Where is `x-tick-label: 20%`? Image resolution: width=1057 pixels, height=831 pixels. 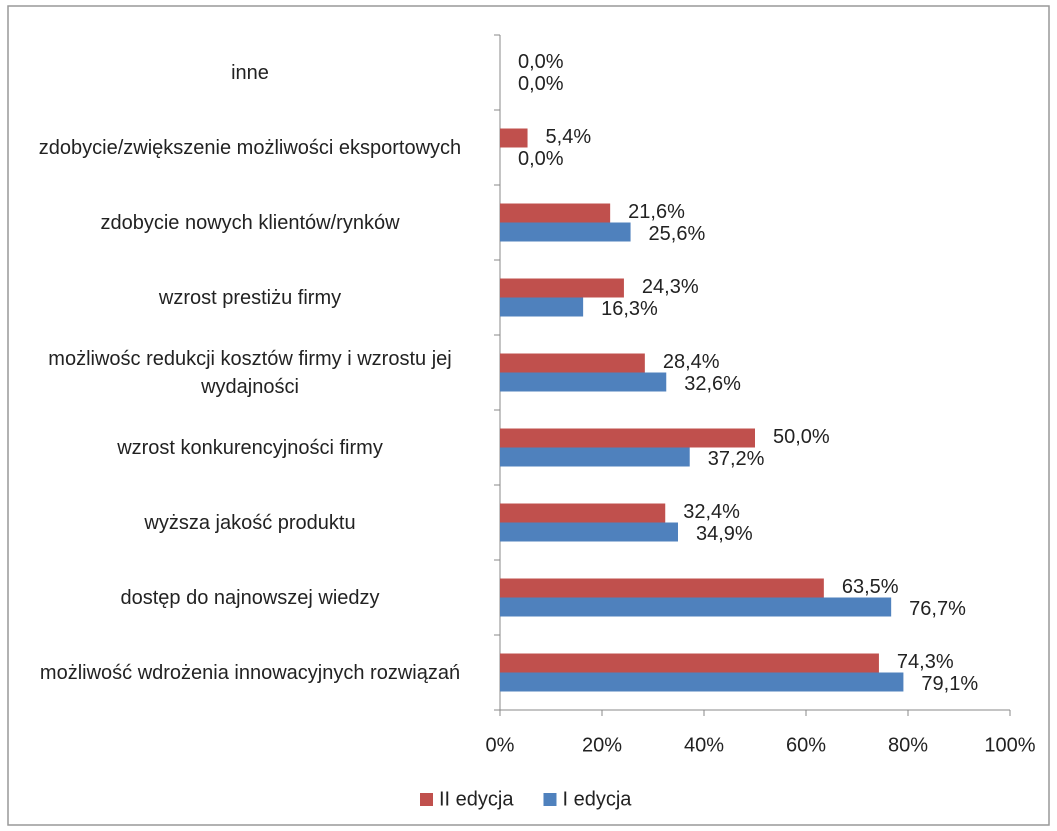
x-tick-label: 20% is located at coordinates (602, 745).